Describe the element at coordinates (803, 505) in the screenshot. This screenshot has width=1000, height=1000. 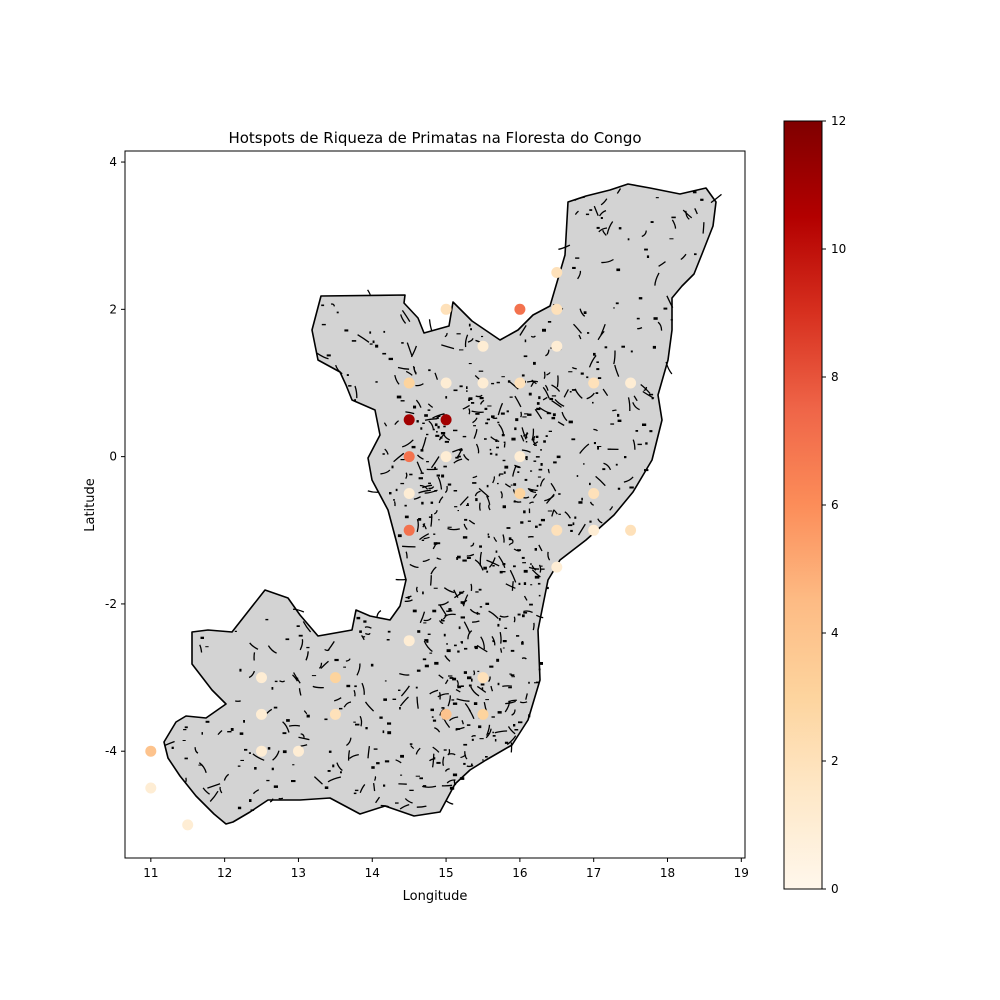
I see `colorbar-gradient` at that location.